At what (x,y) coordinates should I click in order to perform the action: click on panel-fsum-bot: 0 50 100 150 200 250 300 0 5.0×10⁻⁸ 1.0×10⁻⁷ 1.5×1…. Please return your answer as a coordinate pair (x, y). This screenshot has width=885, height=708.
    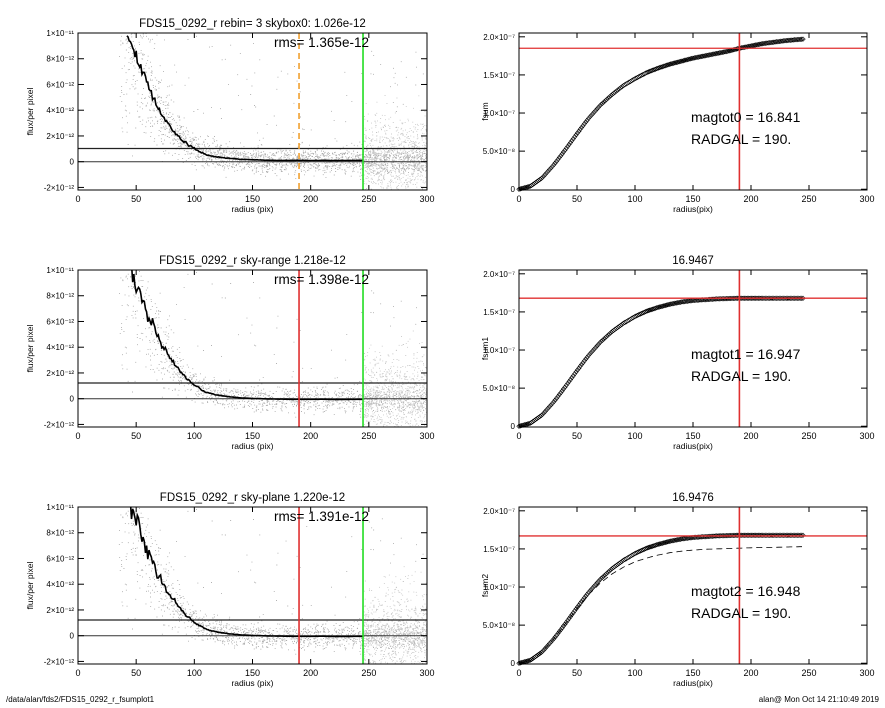
    Looking at the image, I should click on (677, 590).